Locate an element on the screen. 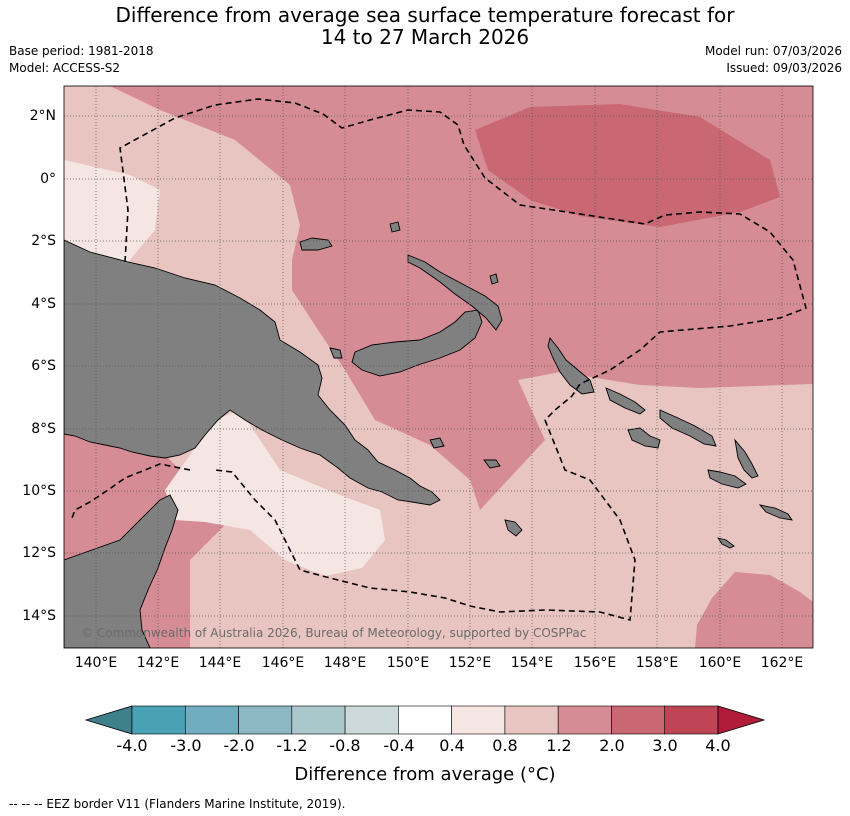 This screenshot has height=816, width=850. new-britain is located at coordinates (417, 343).